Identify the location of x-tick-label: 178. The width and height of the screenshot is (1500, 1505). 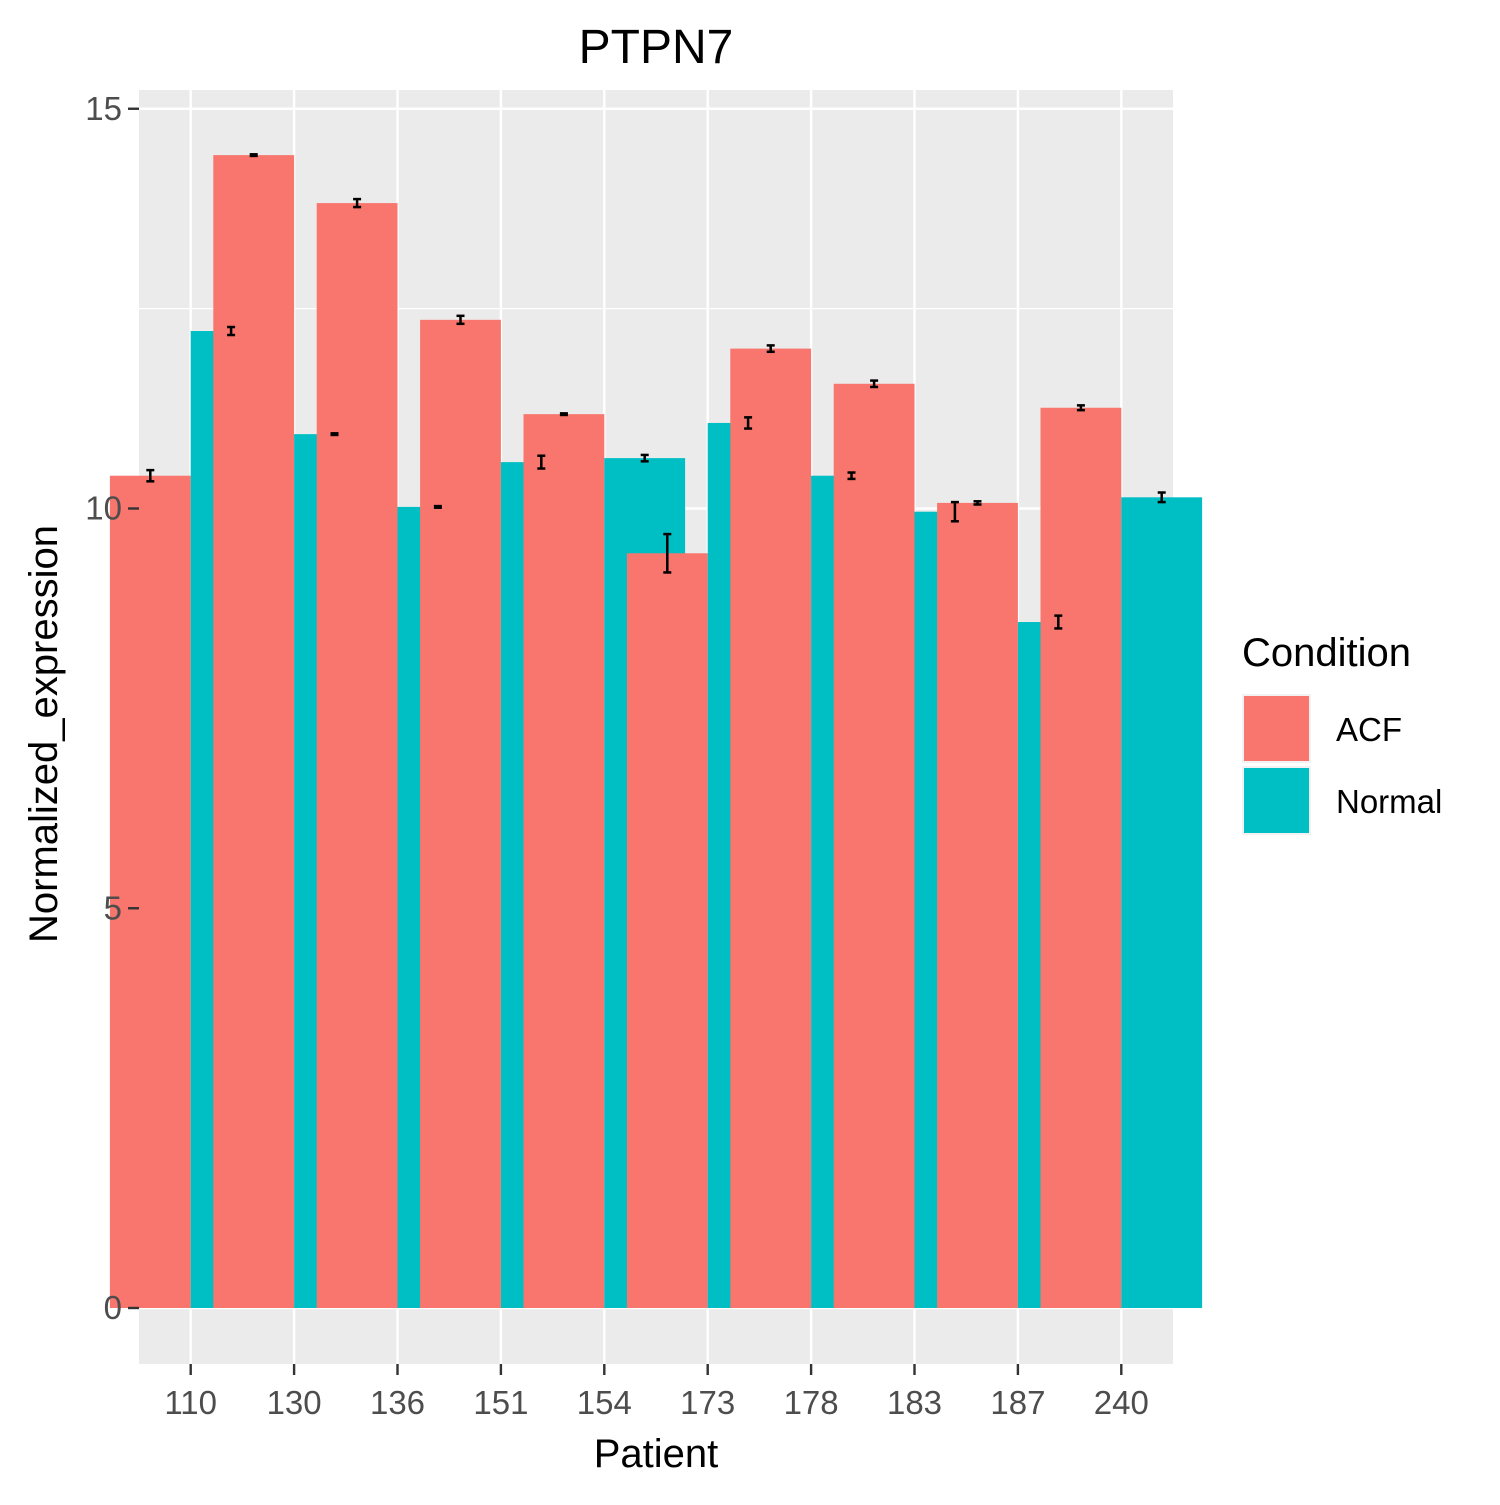
(811, 1402).